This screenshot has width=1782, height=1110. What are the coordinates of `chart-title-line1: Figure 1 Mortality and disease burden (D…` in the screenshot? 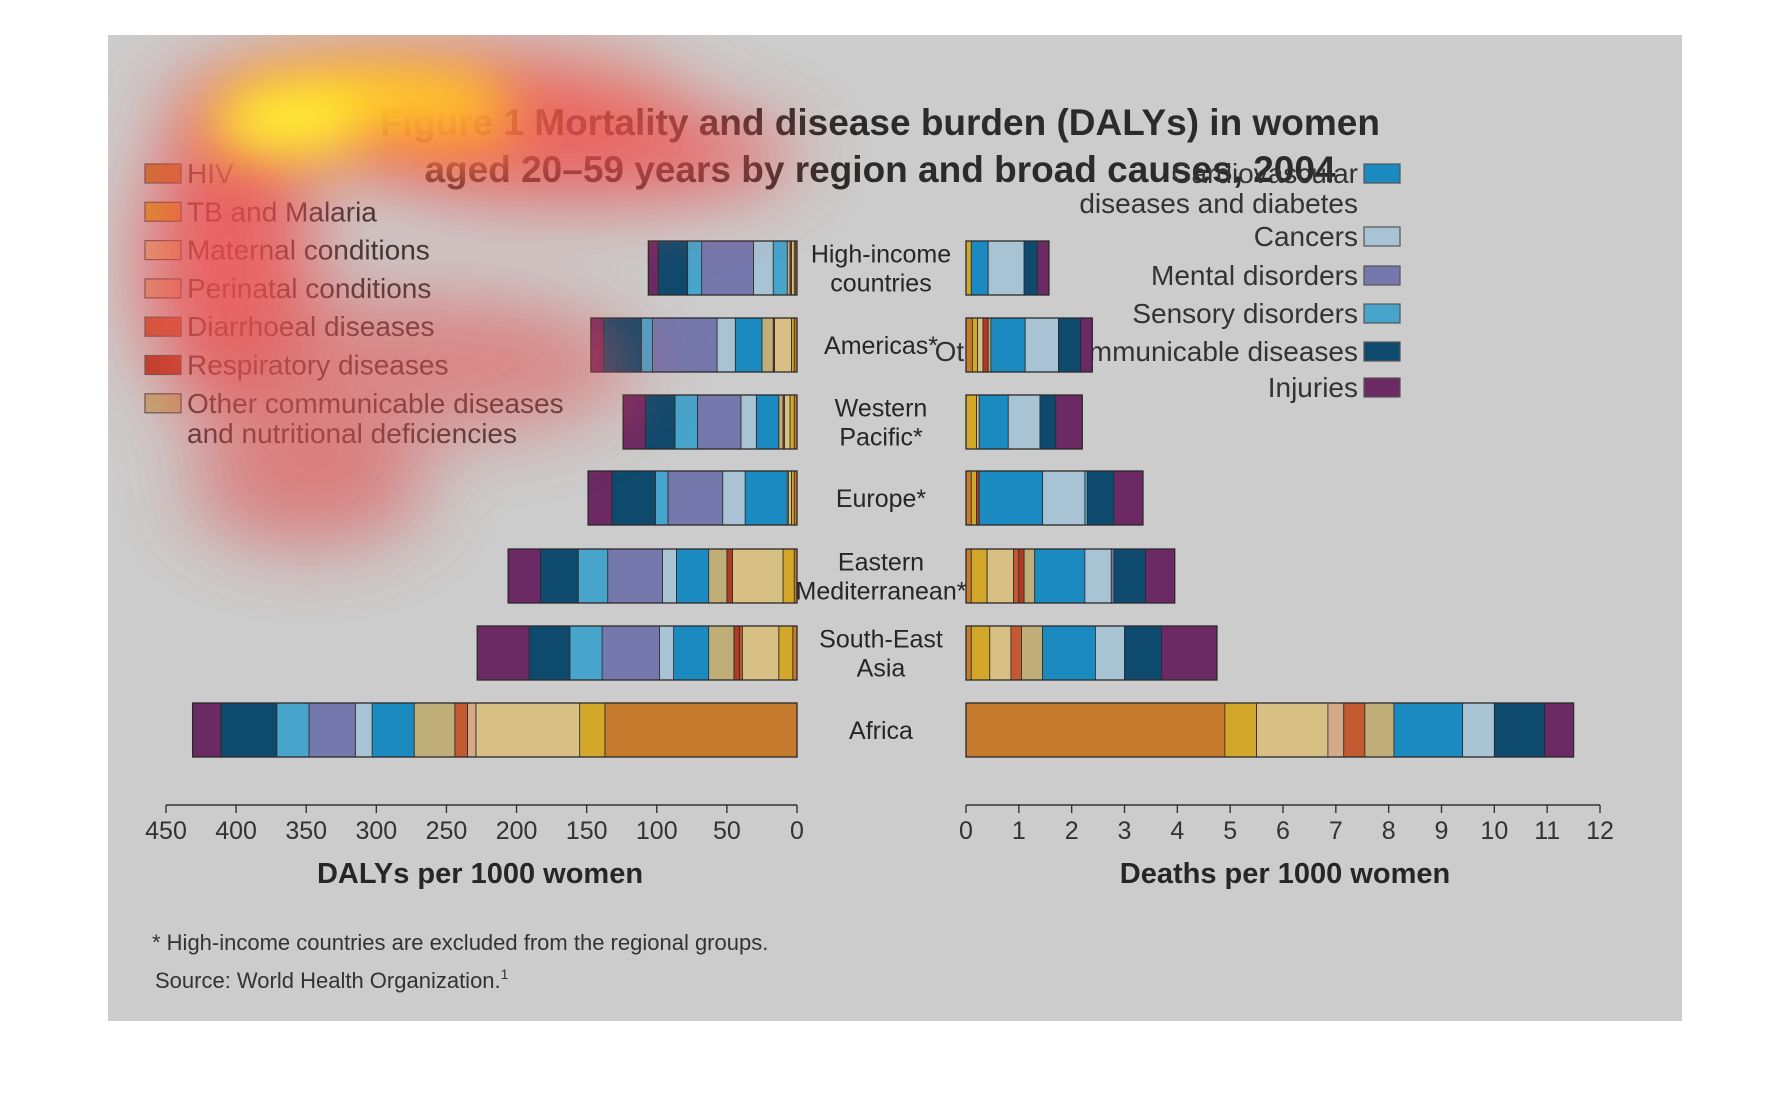 It's located at (880, 122).